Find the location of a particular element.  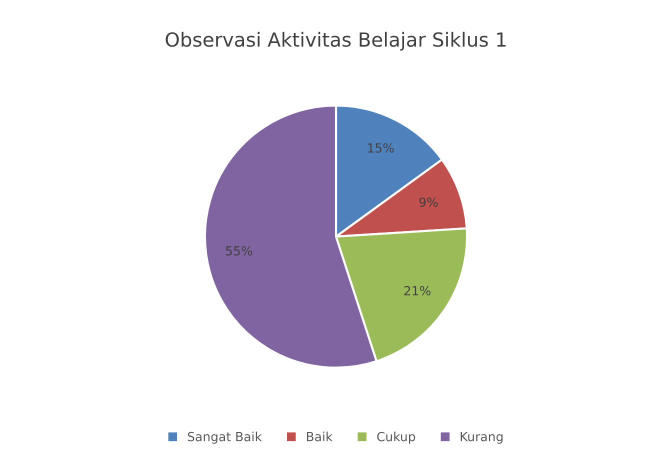

legend-label: Sangat Baik is located at coordinates (225, 438).